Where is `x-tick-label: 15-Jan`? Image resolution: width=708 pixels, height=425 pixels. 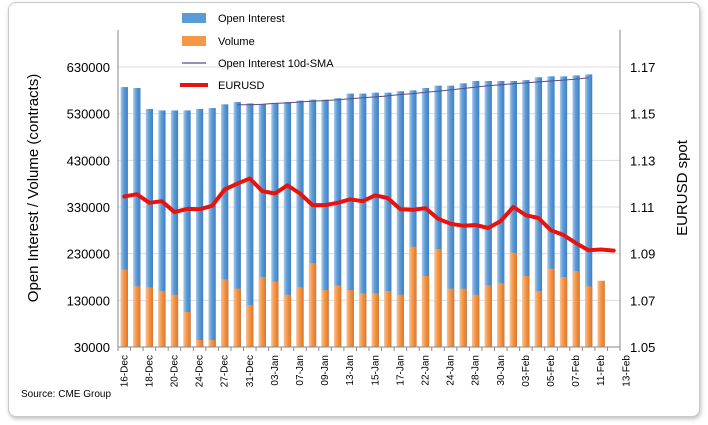 x-tick-label: 15-Jan is located at coordinates (375, 370).